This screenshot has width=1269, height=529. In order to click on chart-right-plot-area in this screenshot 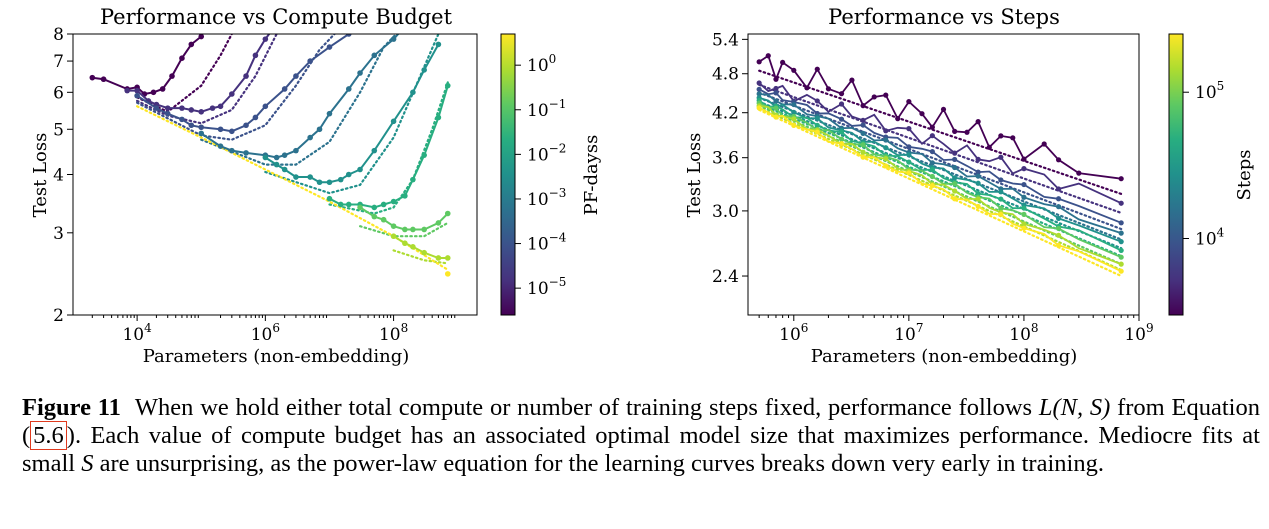, I will do `click(940, 165)`.